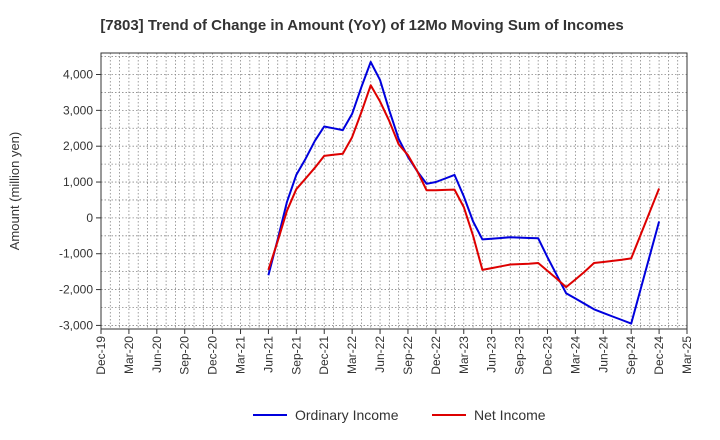  I want to click on y-tick-label: 4,000, so click(78, 75).